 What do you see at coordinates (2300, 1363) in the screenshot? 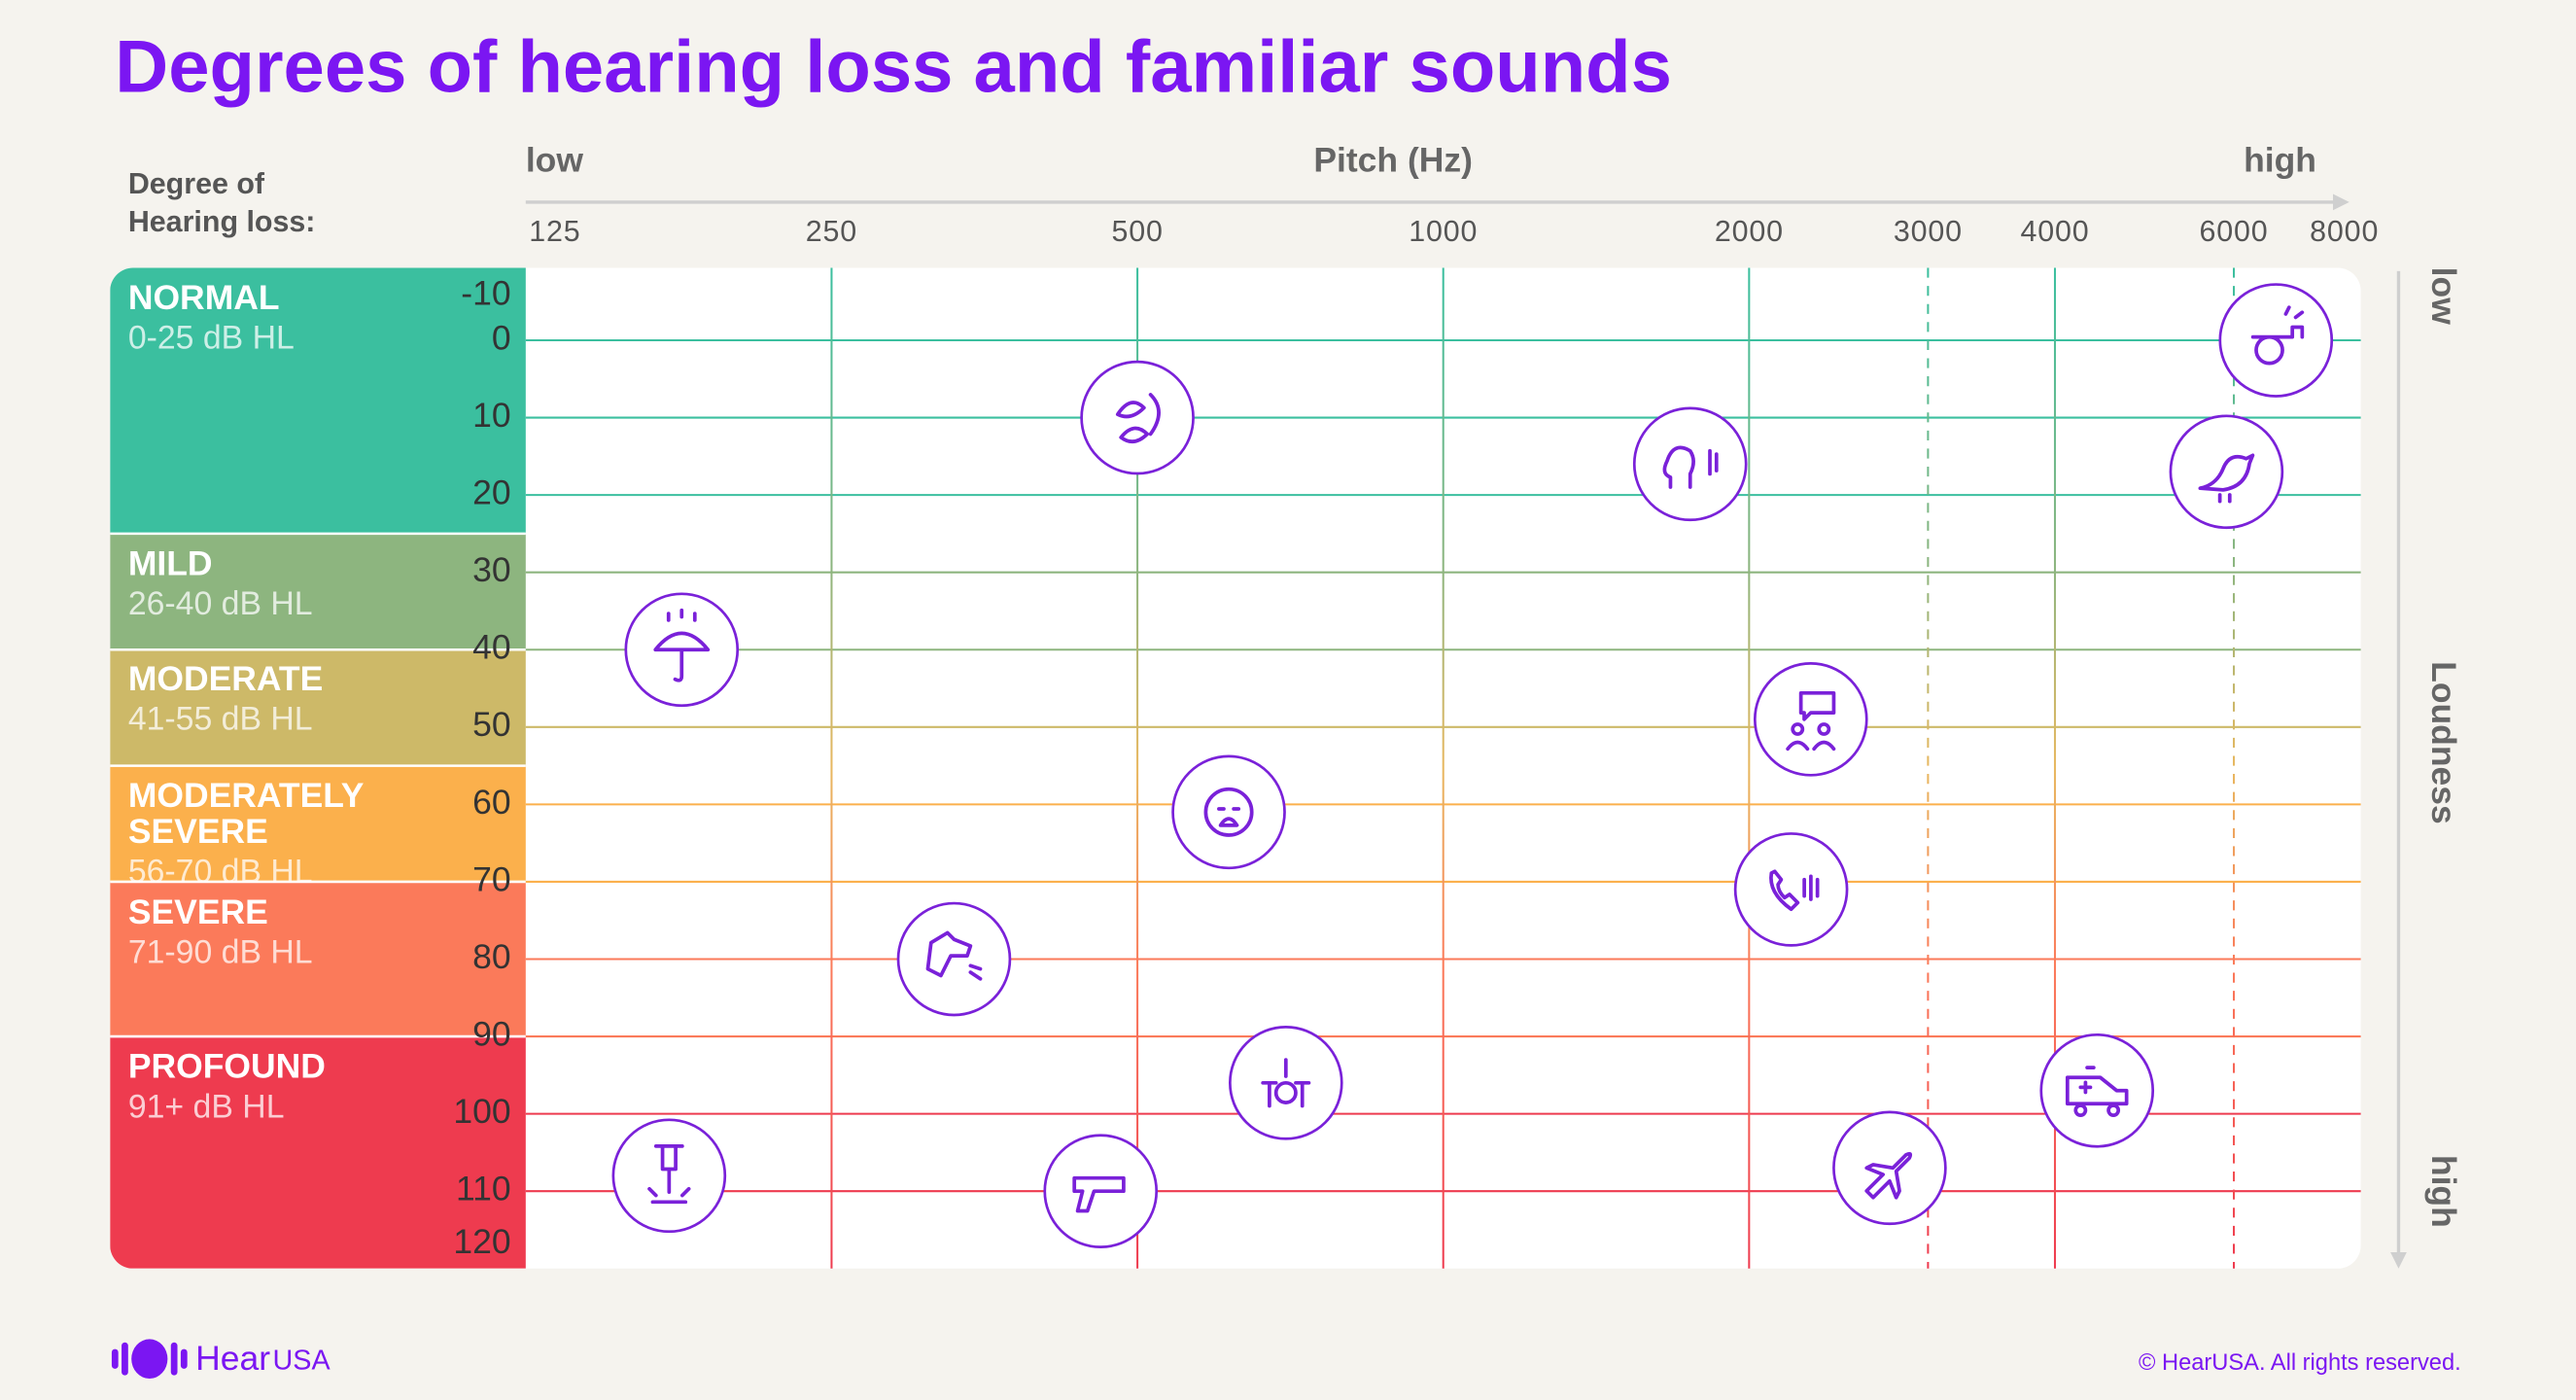
I see `copyright: © HearUSA. All rights reserved.` at bounding box center [2300, 1363].